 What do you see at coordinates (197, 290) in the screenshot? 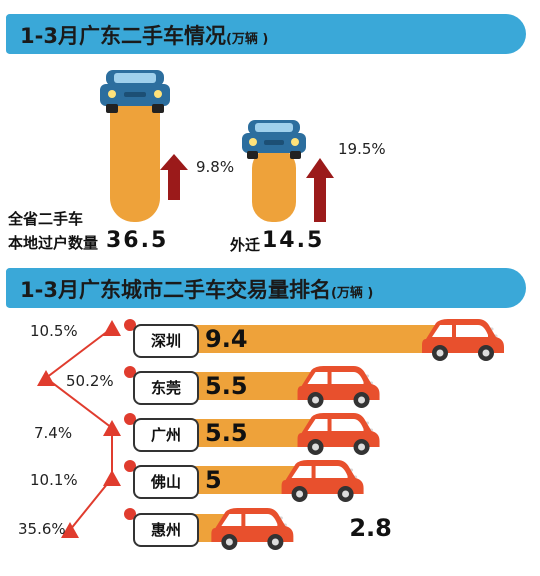
I see `section2-title: 1-3月广东城市二手车交易量排名(万辆 )` at bounding box center [197, 290].